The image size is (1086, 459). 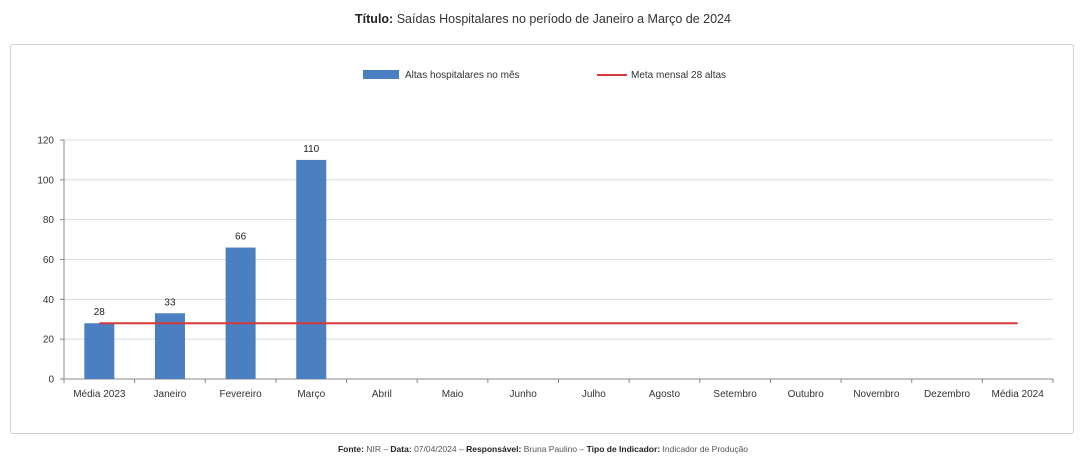 I want to click on x-tick-label: Setembro, so click(x=735, y=394).